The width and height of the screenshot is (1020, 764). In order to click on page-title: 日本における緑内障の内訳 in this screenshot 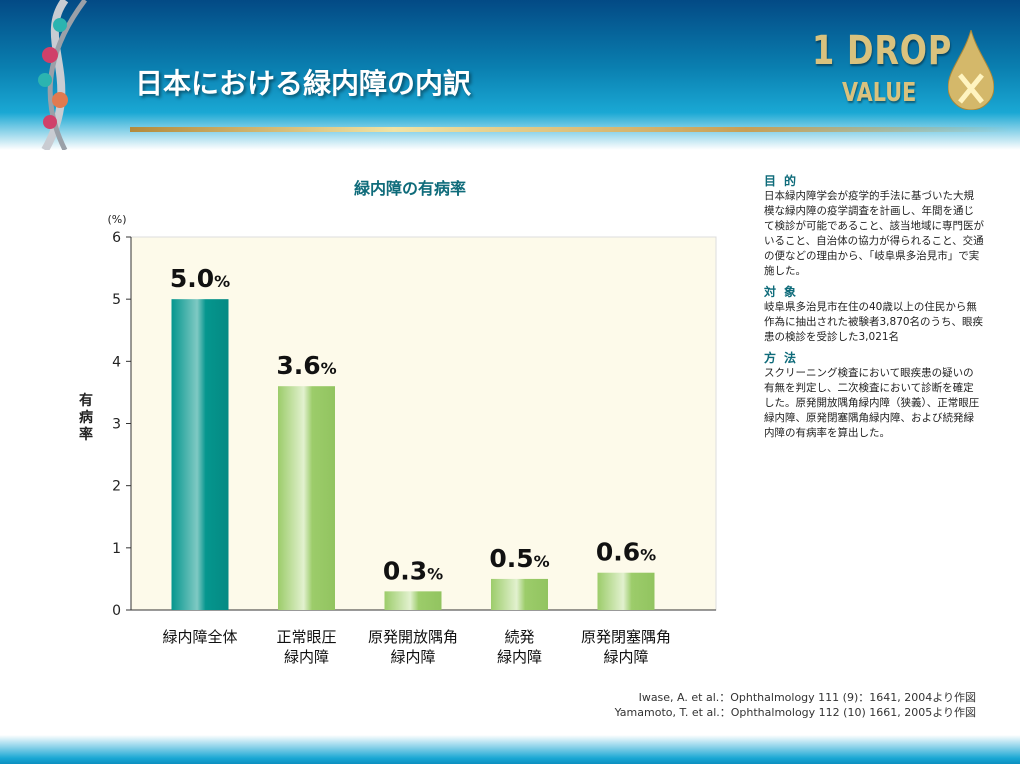, I will do `click(303, 83)`.